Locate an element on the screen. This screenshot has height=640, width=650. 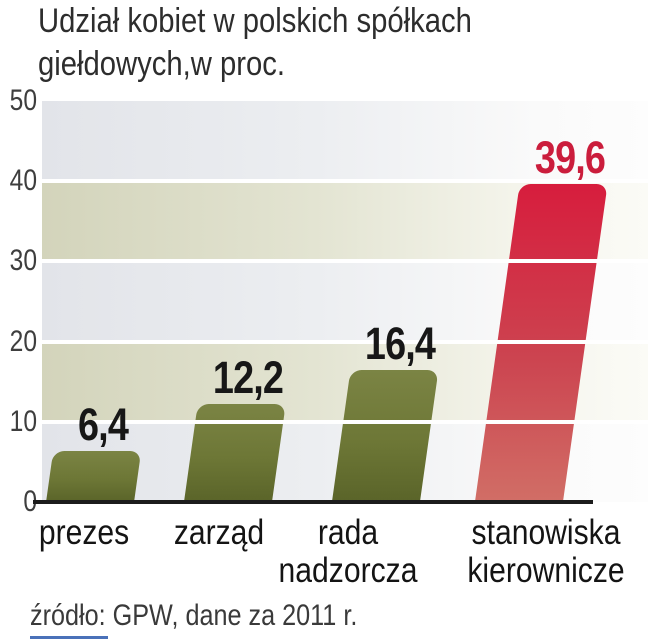
chart-title-line-1: Udział kobiet w polskich spółkach is located at coordinates (255, 21).